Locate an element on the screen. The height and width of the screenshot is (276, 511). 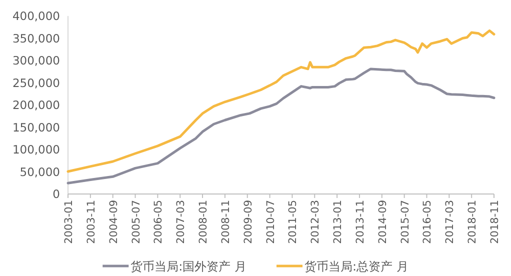
y-tick-label: 300,000 is located at coordinates (36, 61).